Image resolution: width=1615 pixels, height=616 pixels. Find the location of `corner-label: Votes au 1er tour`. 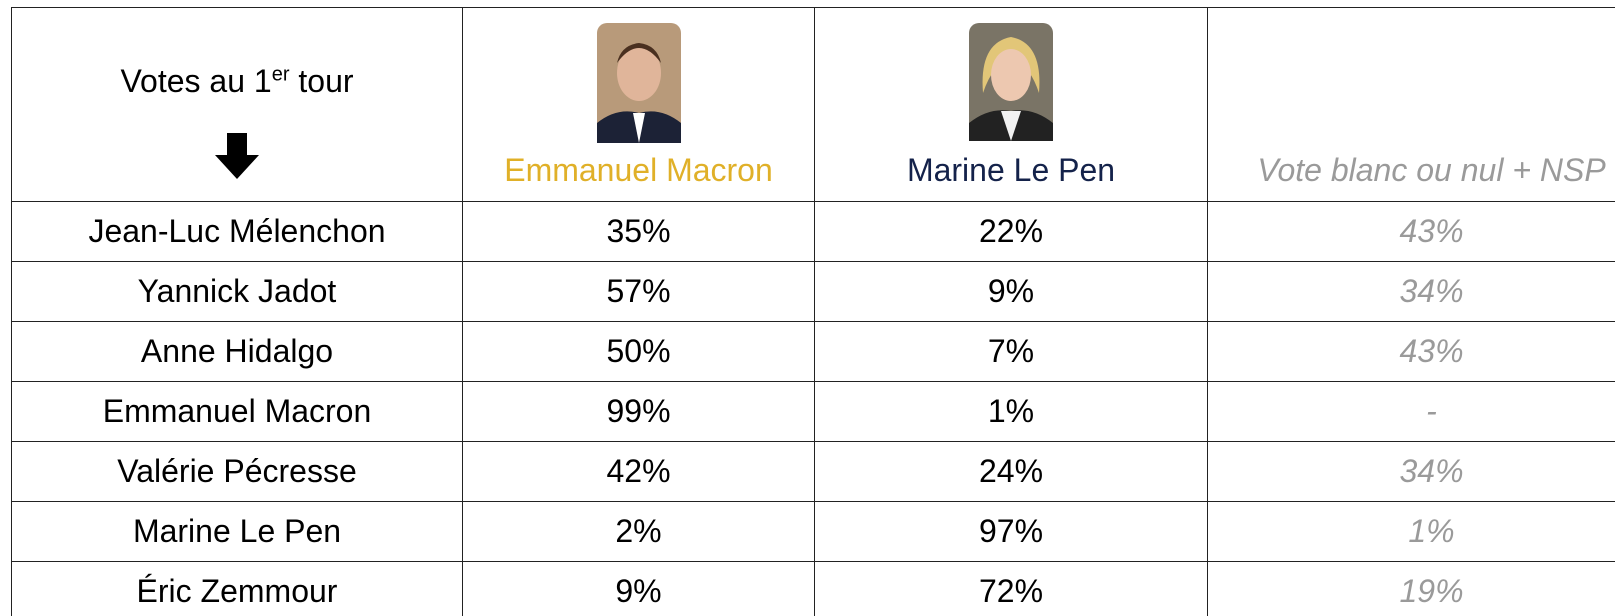

corner-label: Votes au 1er tour is located at coordinates (237, 81).